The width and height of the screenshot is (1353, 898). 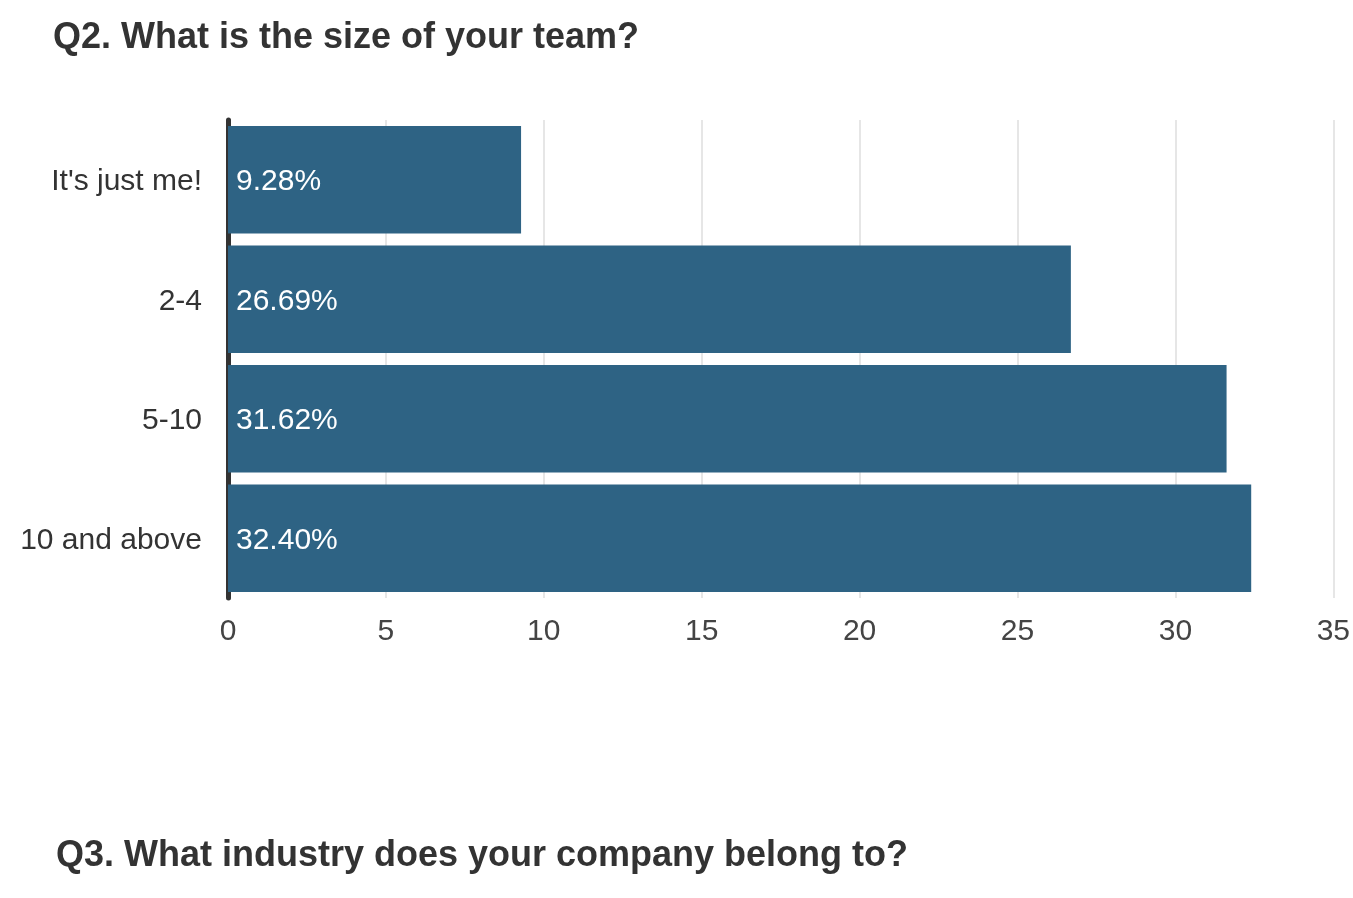 What do you see at coordinates (482, 853) in the screenshot?
I see `text: Q3. What industry does your company belong to?` at bounding box center [482, 853].